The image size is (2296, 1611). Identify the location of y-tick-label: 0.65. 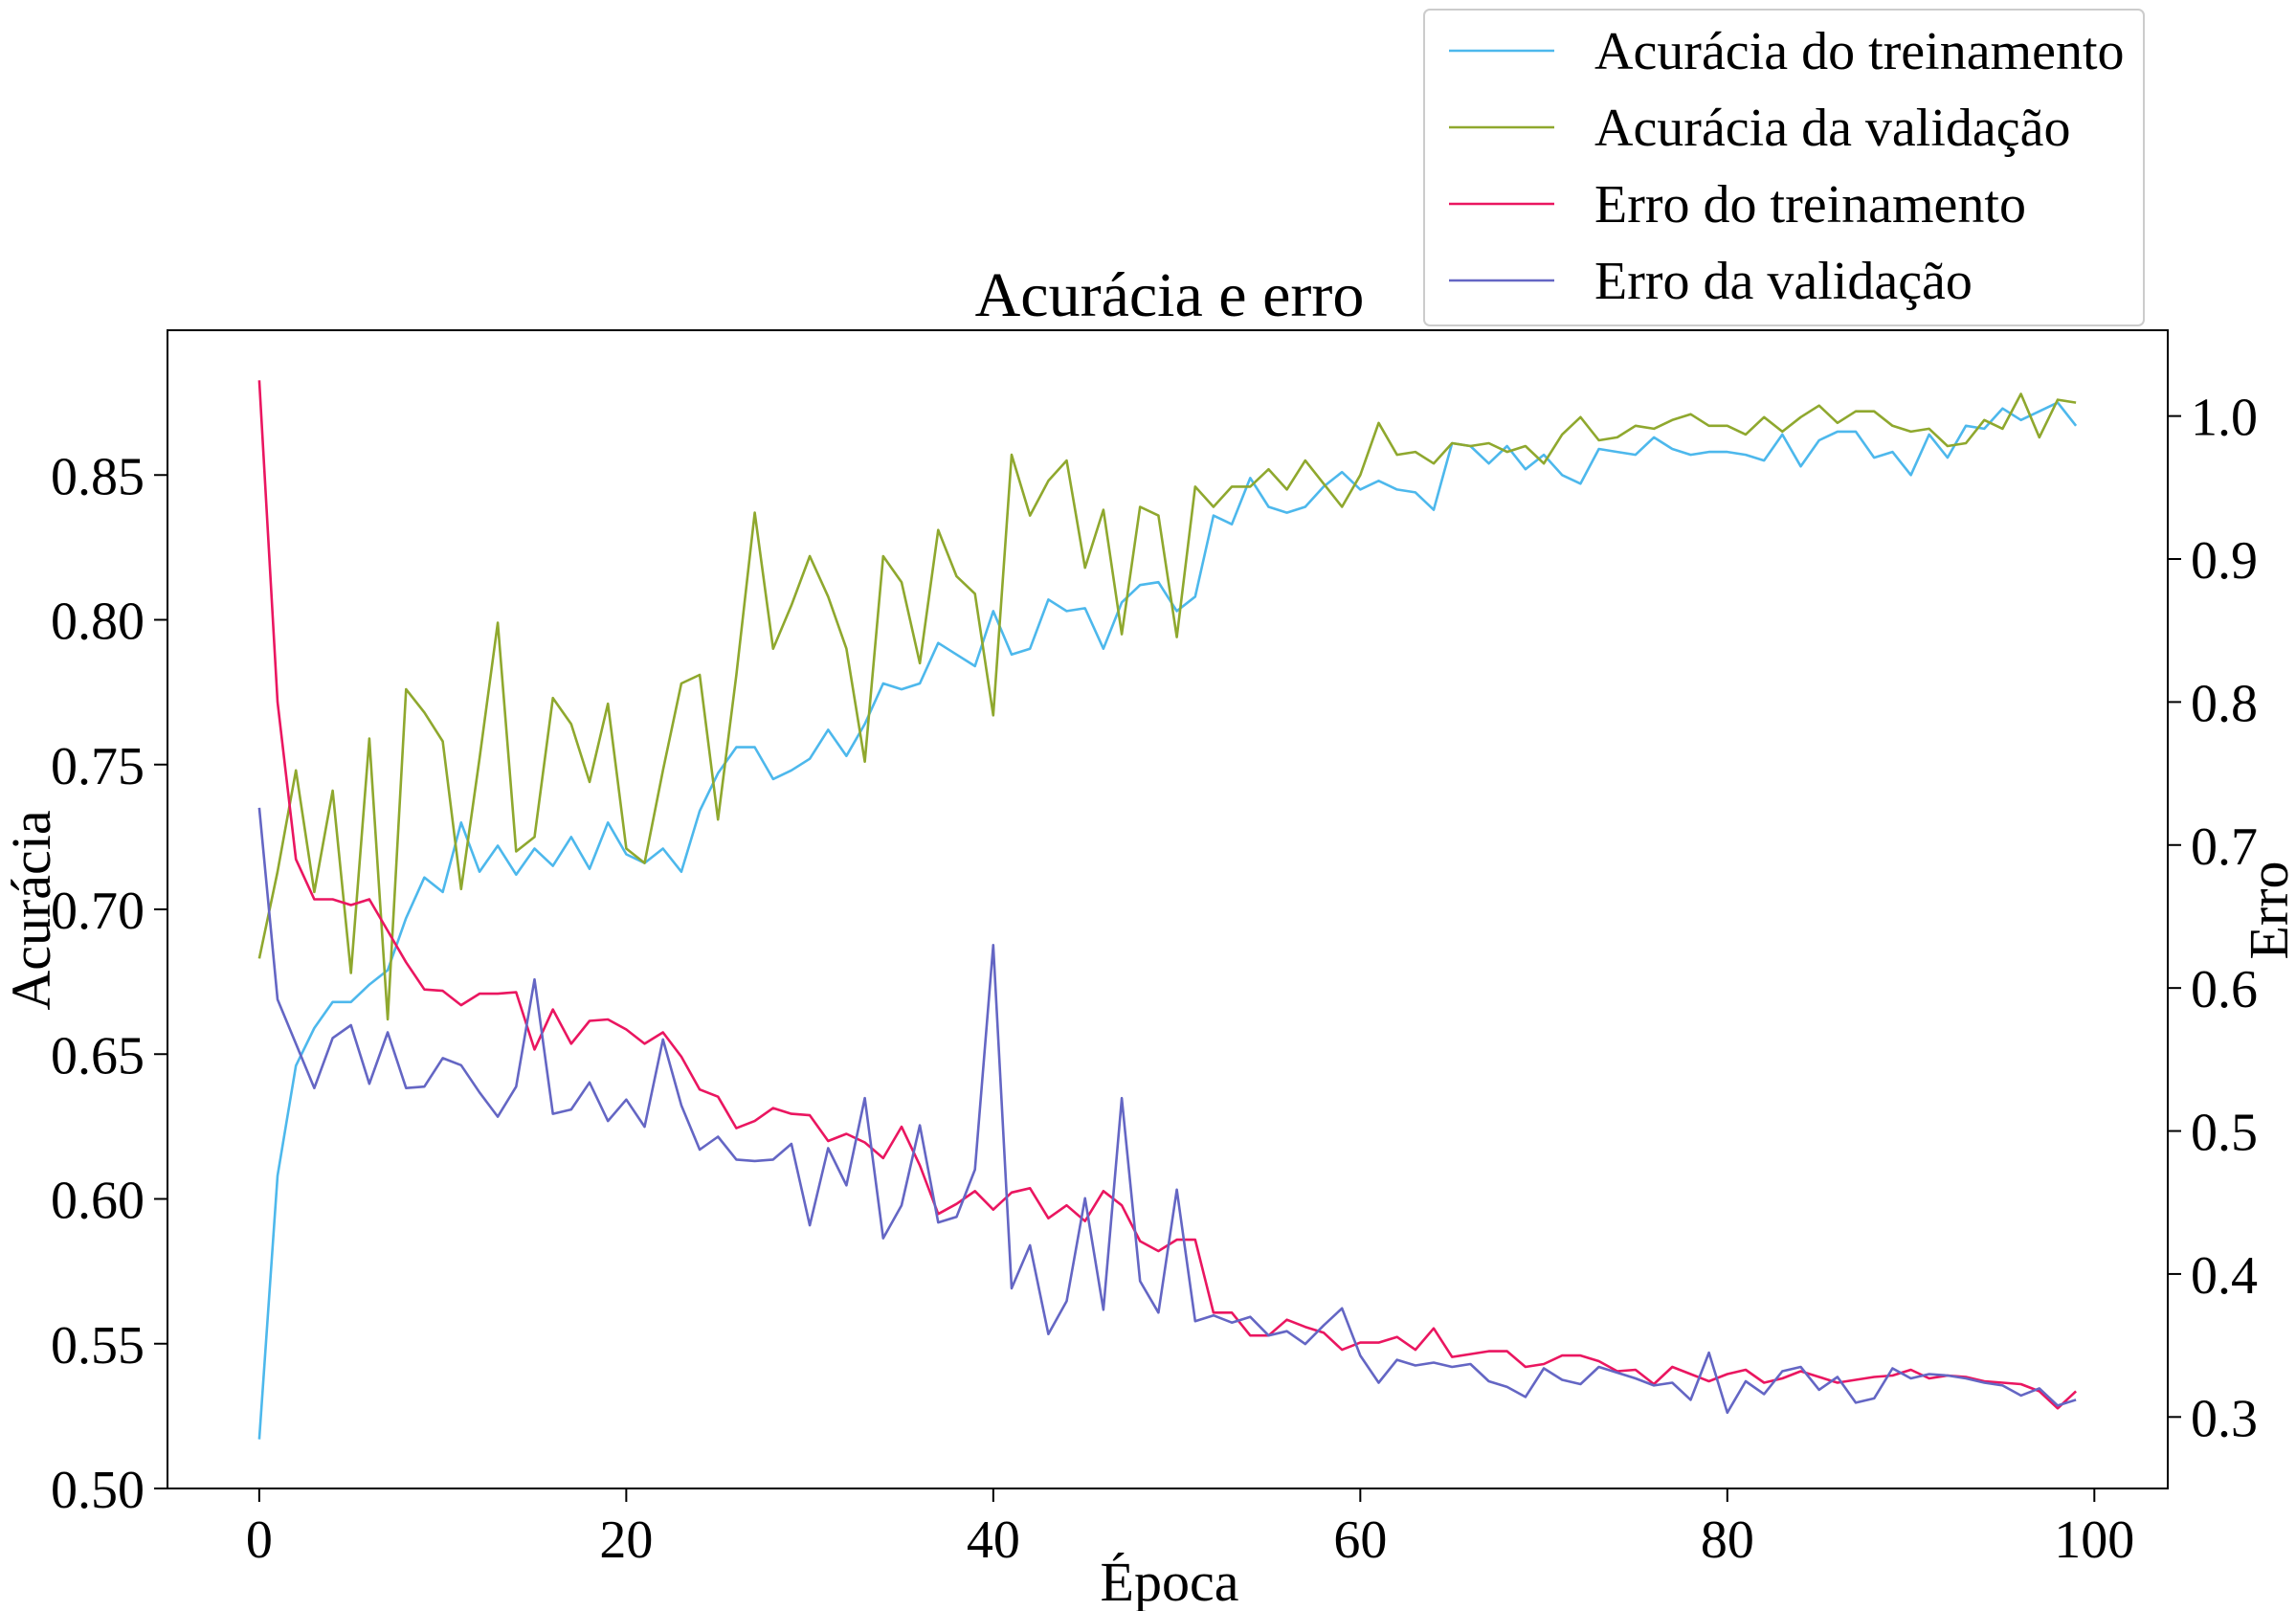
(98, 1055).